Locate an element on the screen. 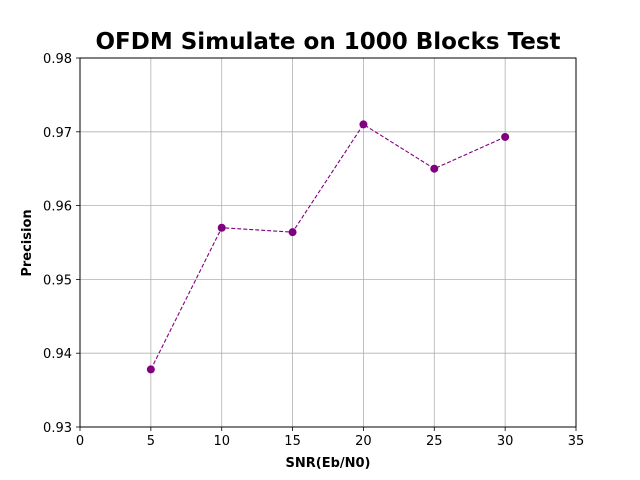 The height and width of the screenshot is (480, 640). x-tick-label: 15 is located at coordinates (292, 441).